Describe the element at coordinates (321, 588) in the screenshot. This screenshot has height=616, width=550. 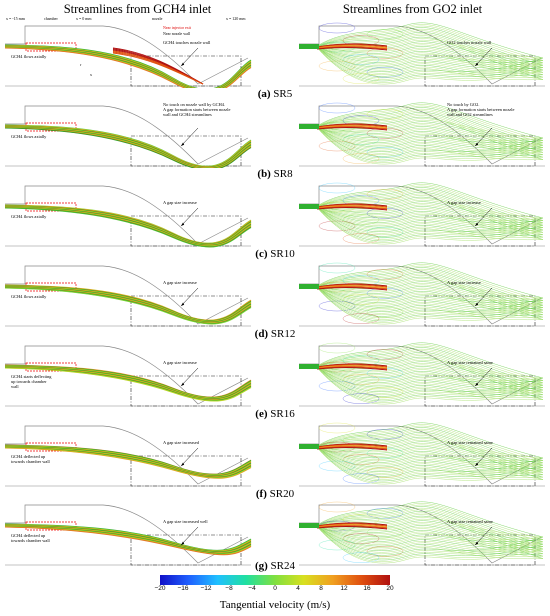
I see `colorbar-tick: 8` at that location.